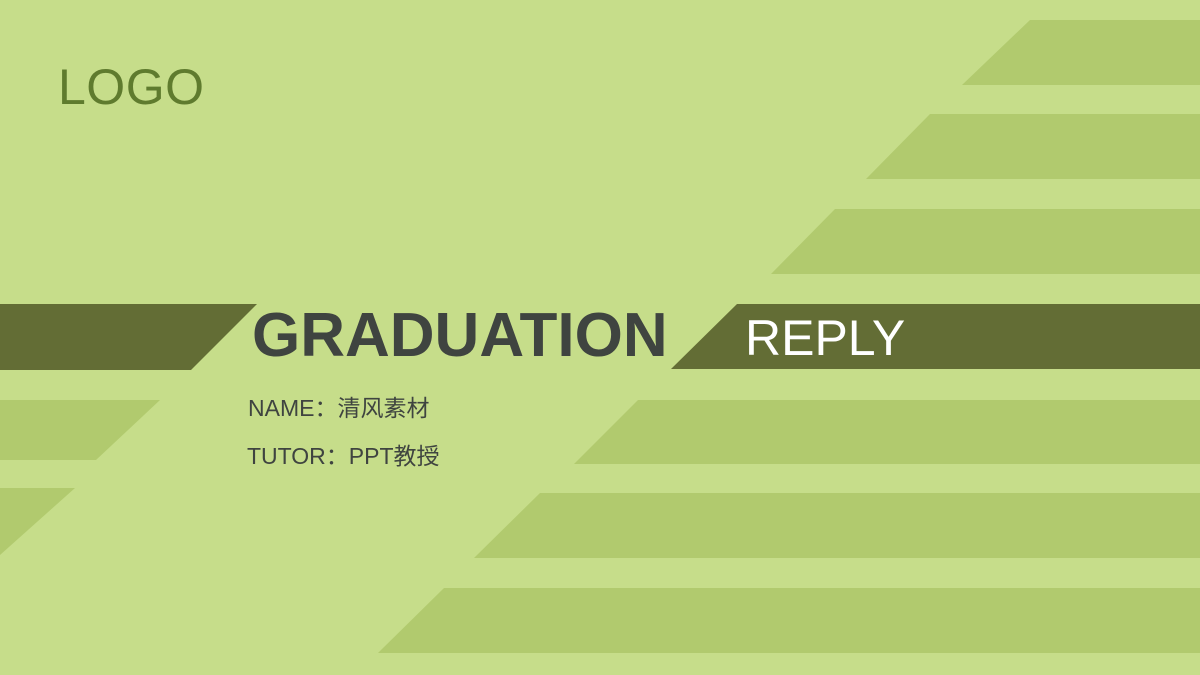 The image size is (1200, 675). What do you see at coordinates (935, 336) in the screenshot?
I see `title-band-right` at bounding box center [935, 336].